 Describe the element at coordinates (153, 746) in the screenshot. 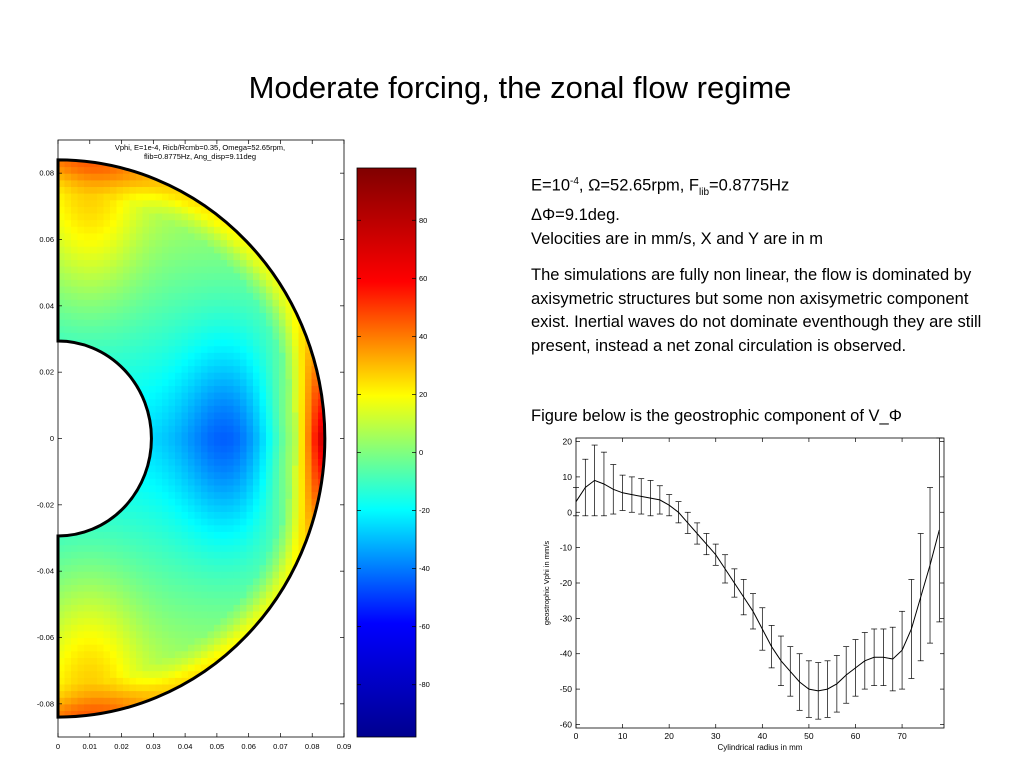

I see `heatmap-x-tick-label: 0.03` at that location.